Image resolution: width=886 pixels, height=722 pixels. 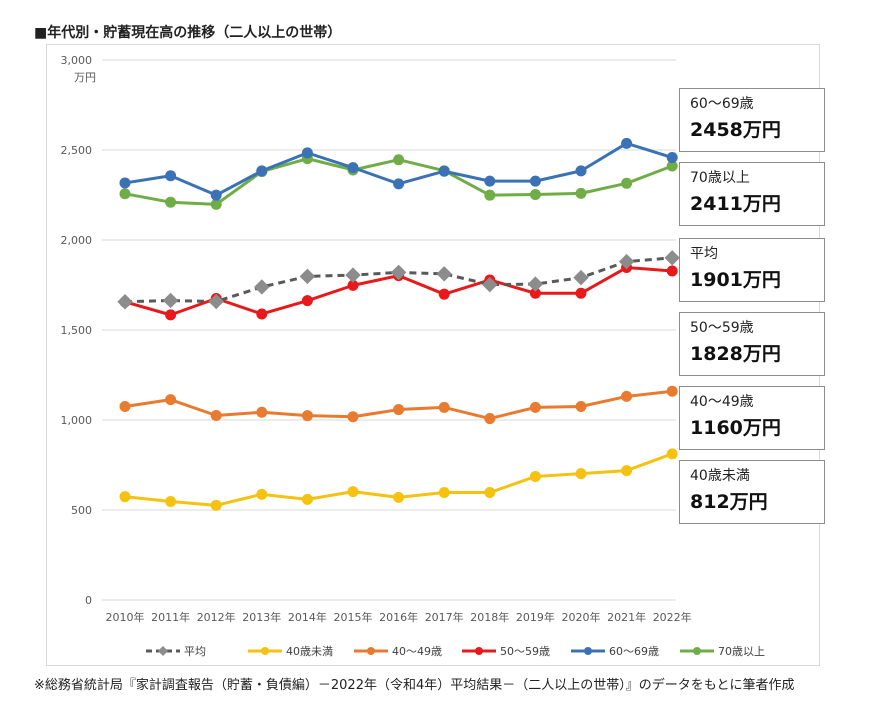 What do you see at coordinates (77, 240) in the screenshot?
I see `y-tick-label: 2,000` at bounding box center [77, 240].